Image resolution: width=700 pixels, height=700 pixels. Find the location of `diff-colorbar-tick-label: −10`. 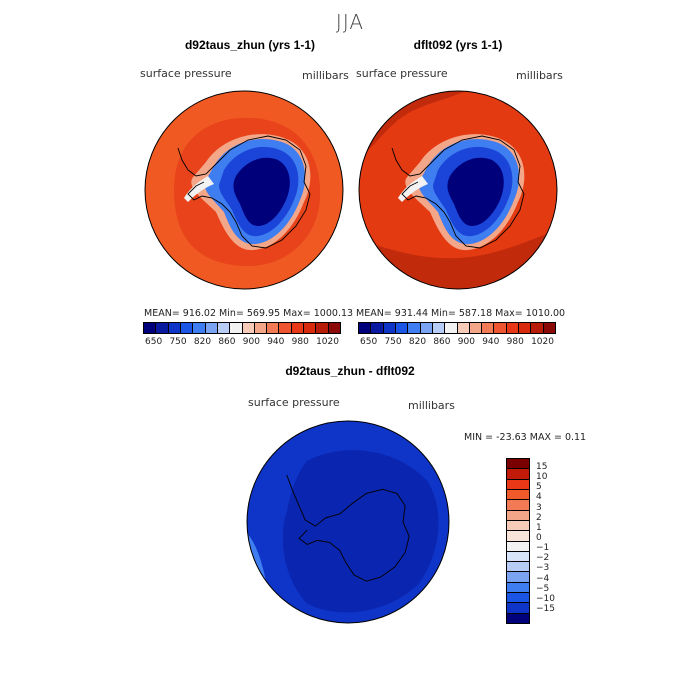

diff-colorbar-tick-label: −10 is located at coordinates (545, 598).